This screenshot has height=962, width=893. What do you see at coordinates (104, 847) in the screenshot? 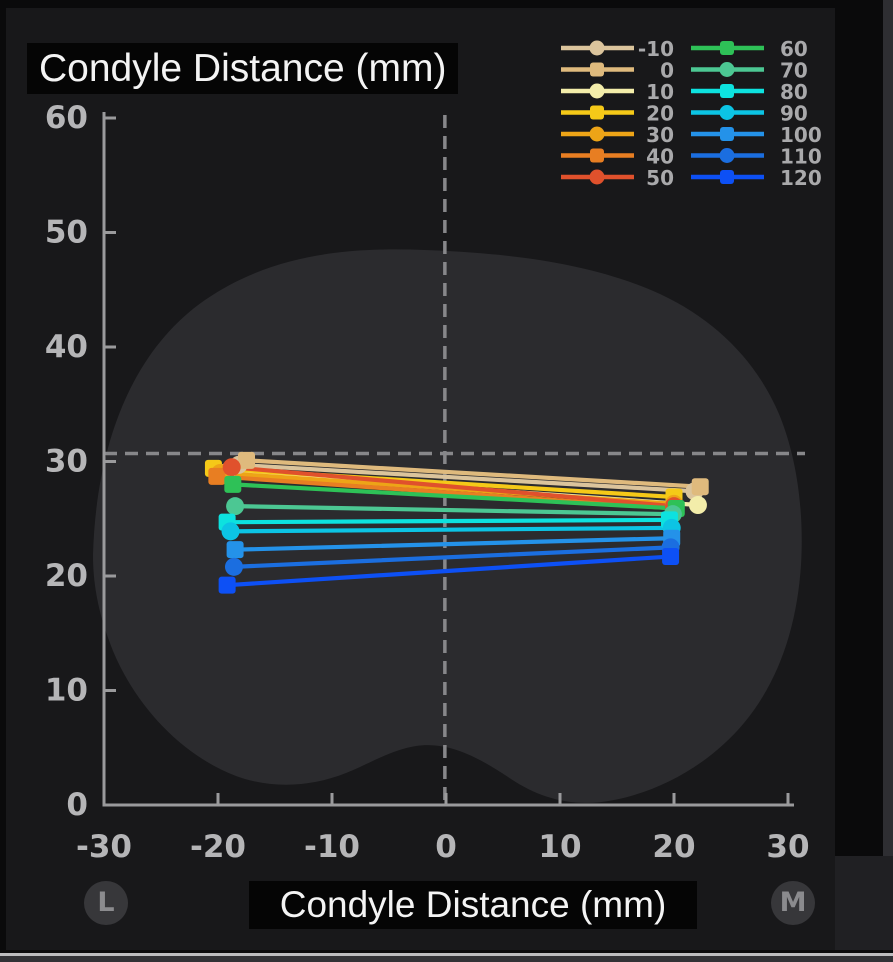
I see `x-tick-label: -30` at bounding box center [104, 847].